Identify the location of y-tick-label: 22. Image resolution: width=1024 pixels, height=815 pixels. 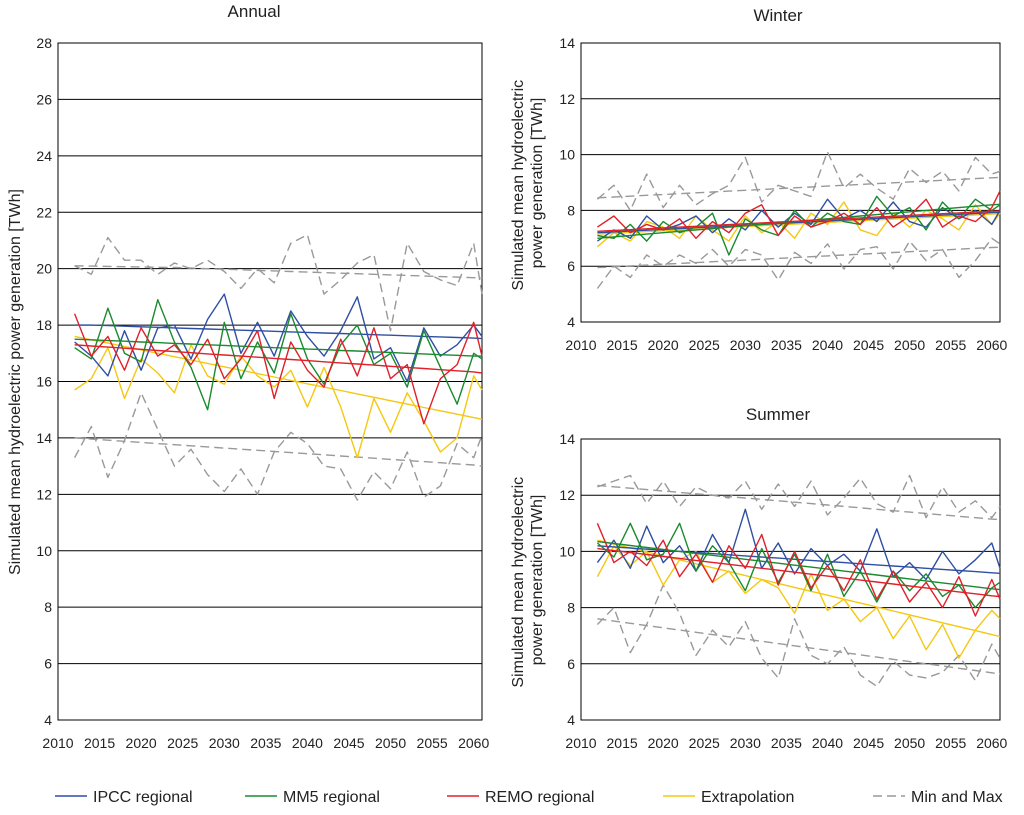
(44, 212).